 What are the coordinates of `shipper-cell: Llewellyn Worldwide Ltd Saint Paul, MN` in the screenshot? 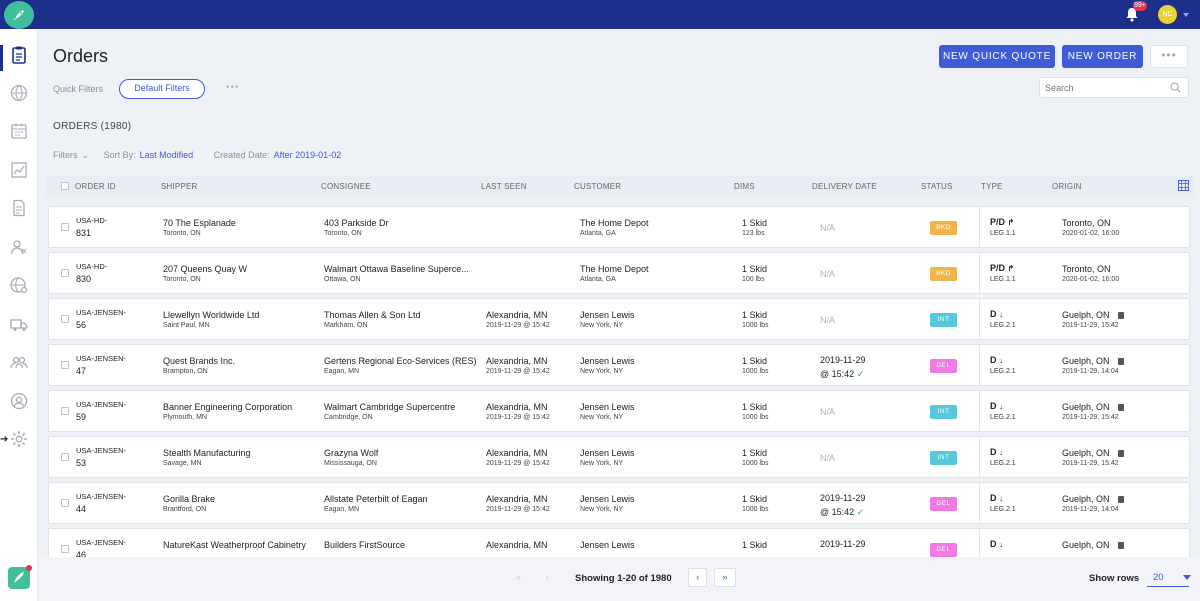 It's located at (211, 319).